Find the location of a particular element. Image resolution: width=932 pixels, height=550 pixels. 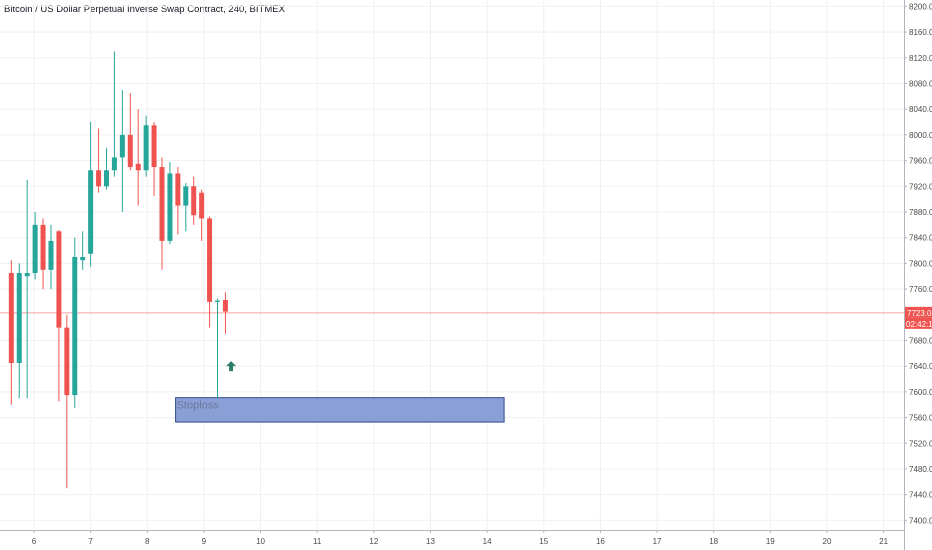

x-tick-label: 13 is located at coordinates (430, 541).